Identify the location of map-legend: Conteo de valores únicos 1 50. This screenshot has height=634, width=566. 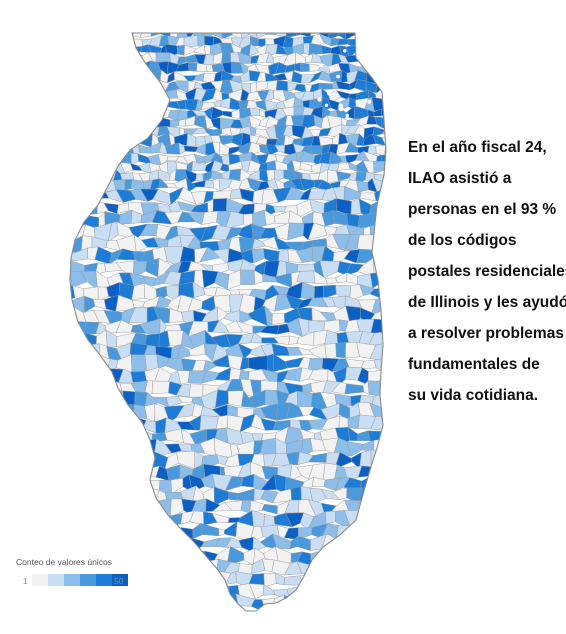
(81, 574).